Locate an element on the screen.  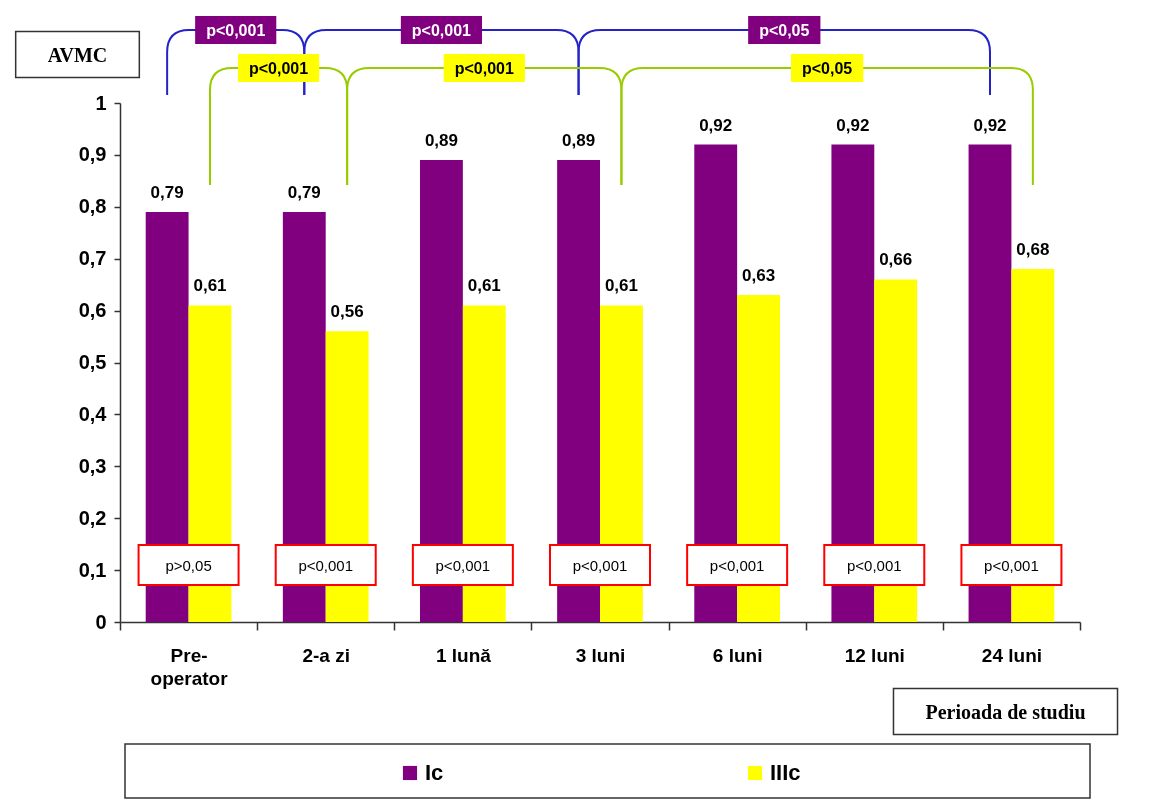
y-tick-label: 0,5 is located at coordinates (92, 362).